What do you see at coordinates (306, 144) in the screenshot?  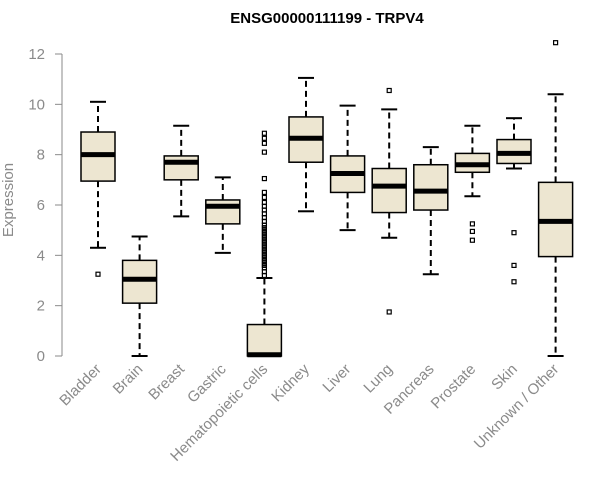 I see `box-kidney` at bounding box center [306, 144].